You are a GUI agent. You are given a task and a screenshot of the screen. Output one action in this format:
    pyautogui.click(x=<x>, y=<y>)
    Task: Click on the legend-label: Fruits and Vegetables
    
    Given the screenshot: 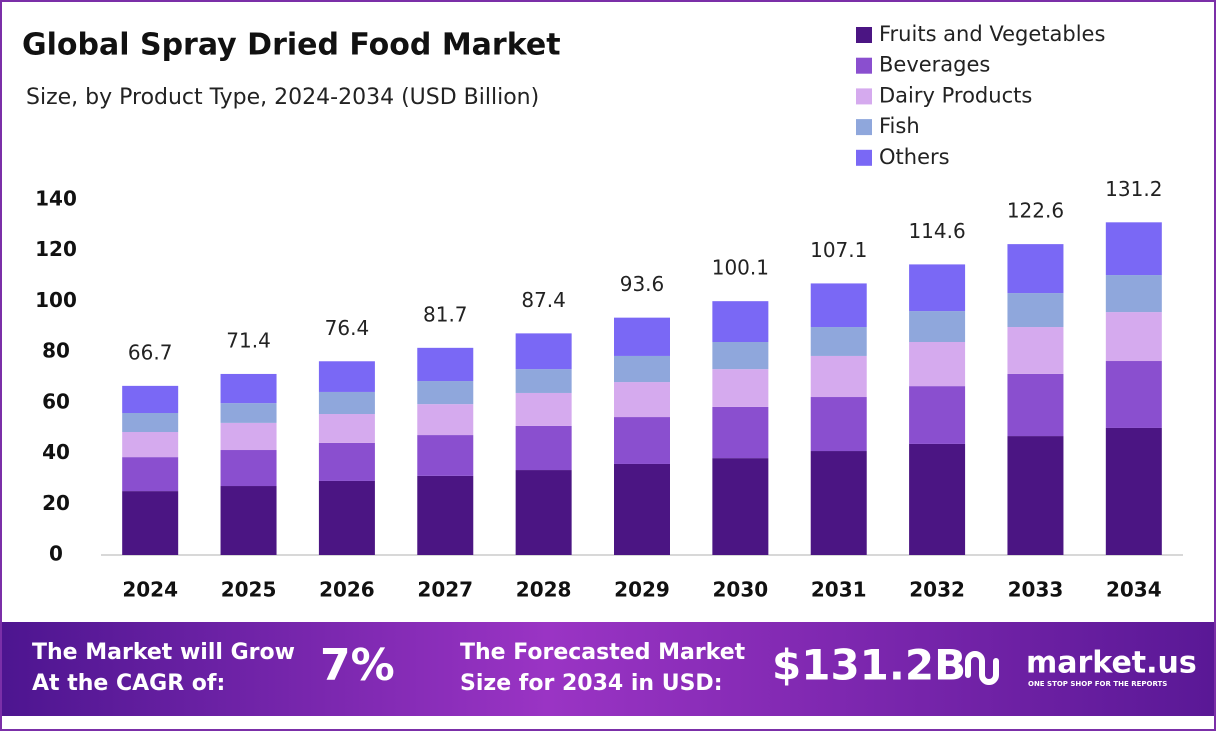 What is the action you would take?
    pyautogui.click(x=992, y=34)
    